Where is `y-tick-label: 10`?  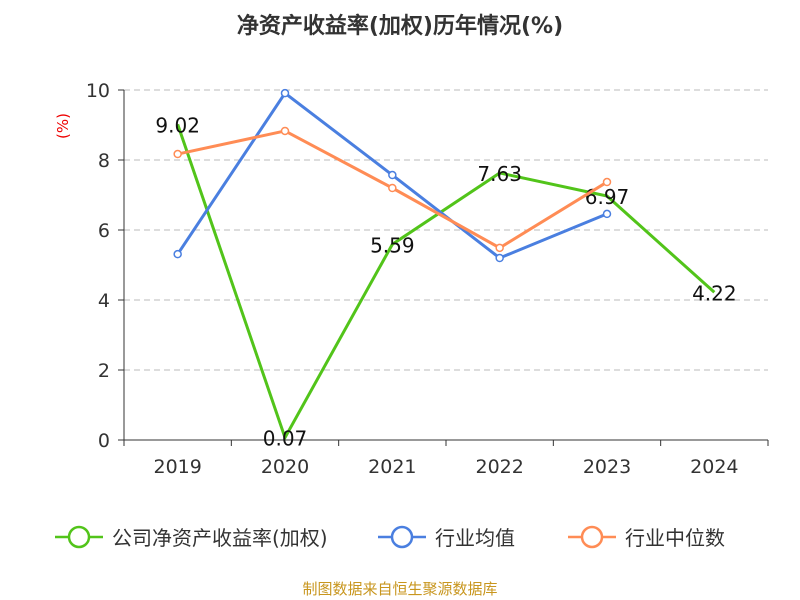
y-tick-label: 10 is located at coordinates (98, 91).